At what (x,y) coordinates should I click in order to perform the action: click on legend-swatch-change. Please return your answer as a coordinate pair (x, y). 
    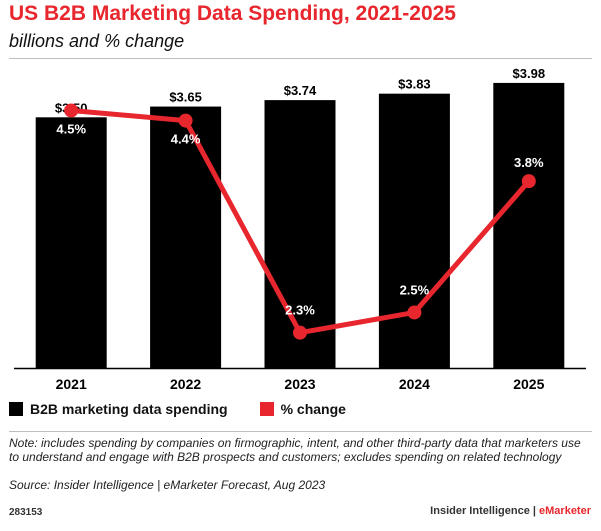
    Looking at the image, I should click on (266, 409).